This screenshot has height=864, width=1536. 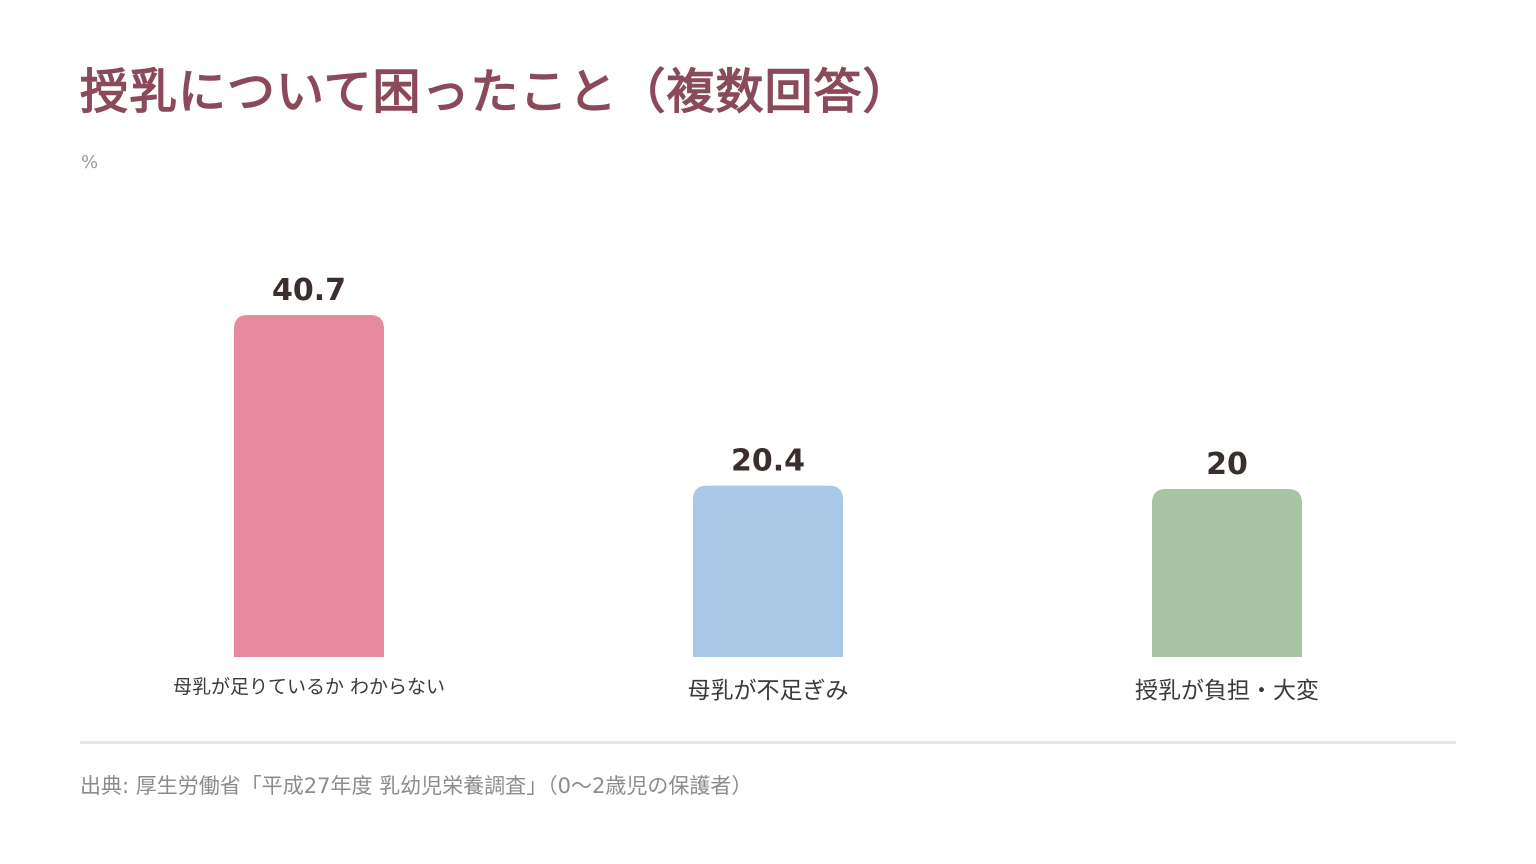 I want to click on value-label-2: 20.4, so click(x=768, y=461).